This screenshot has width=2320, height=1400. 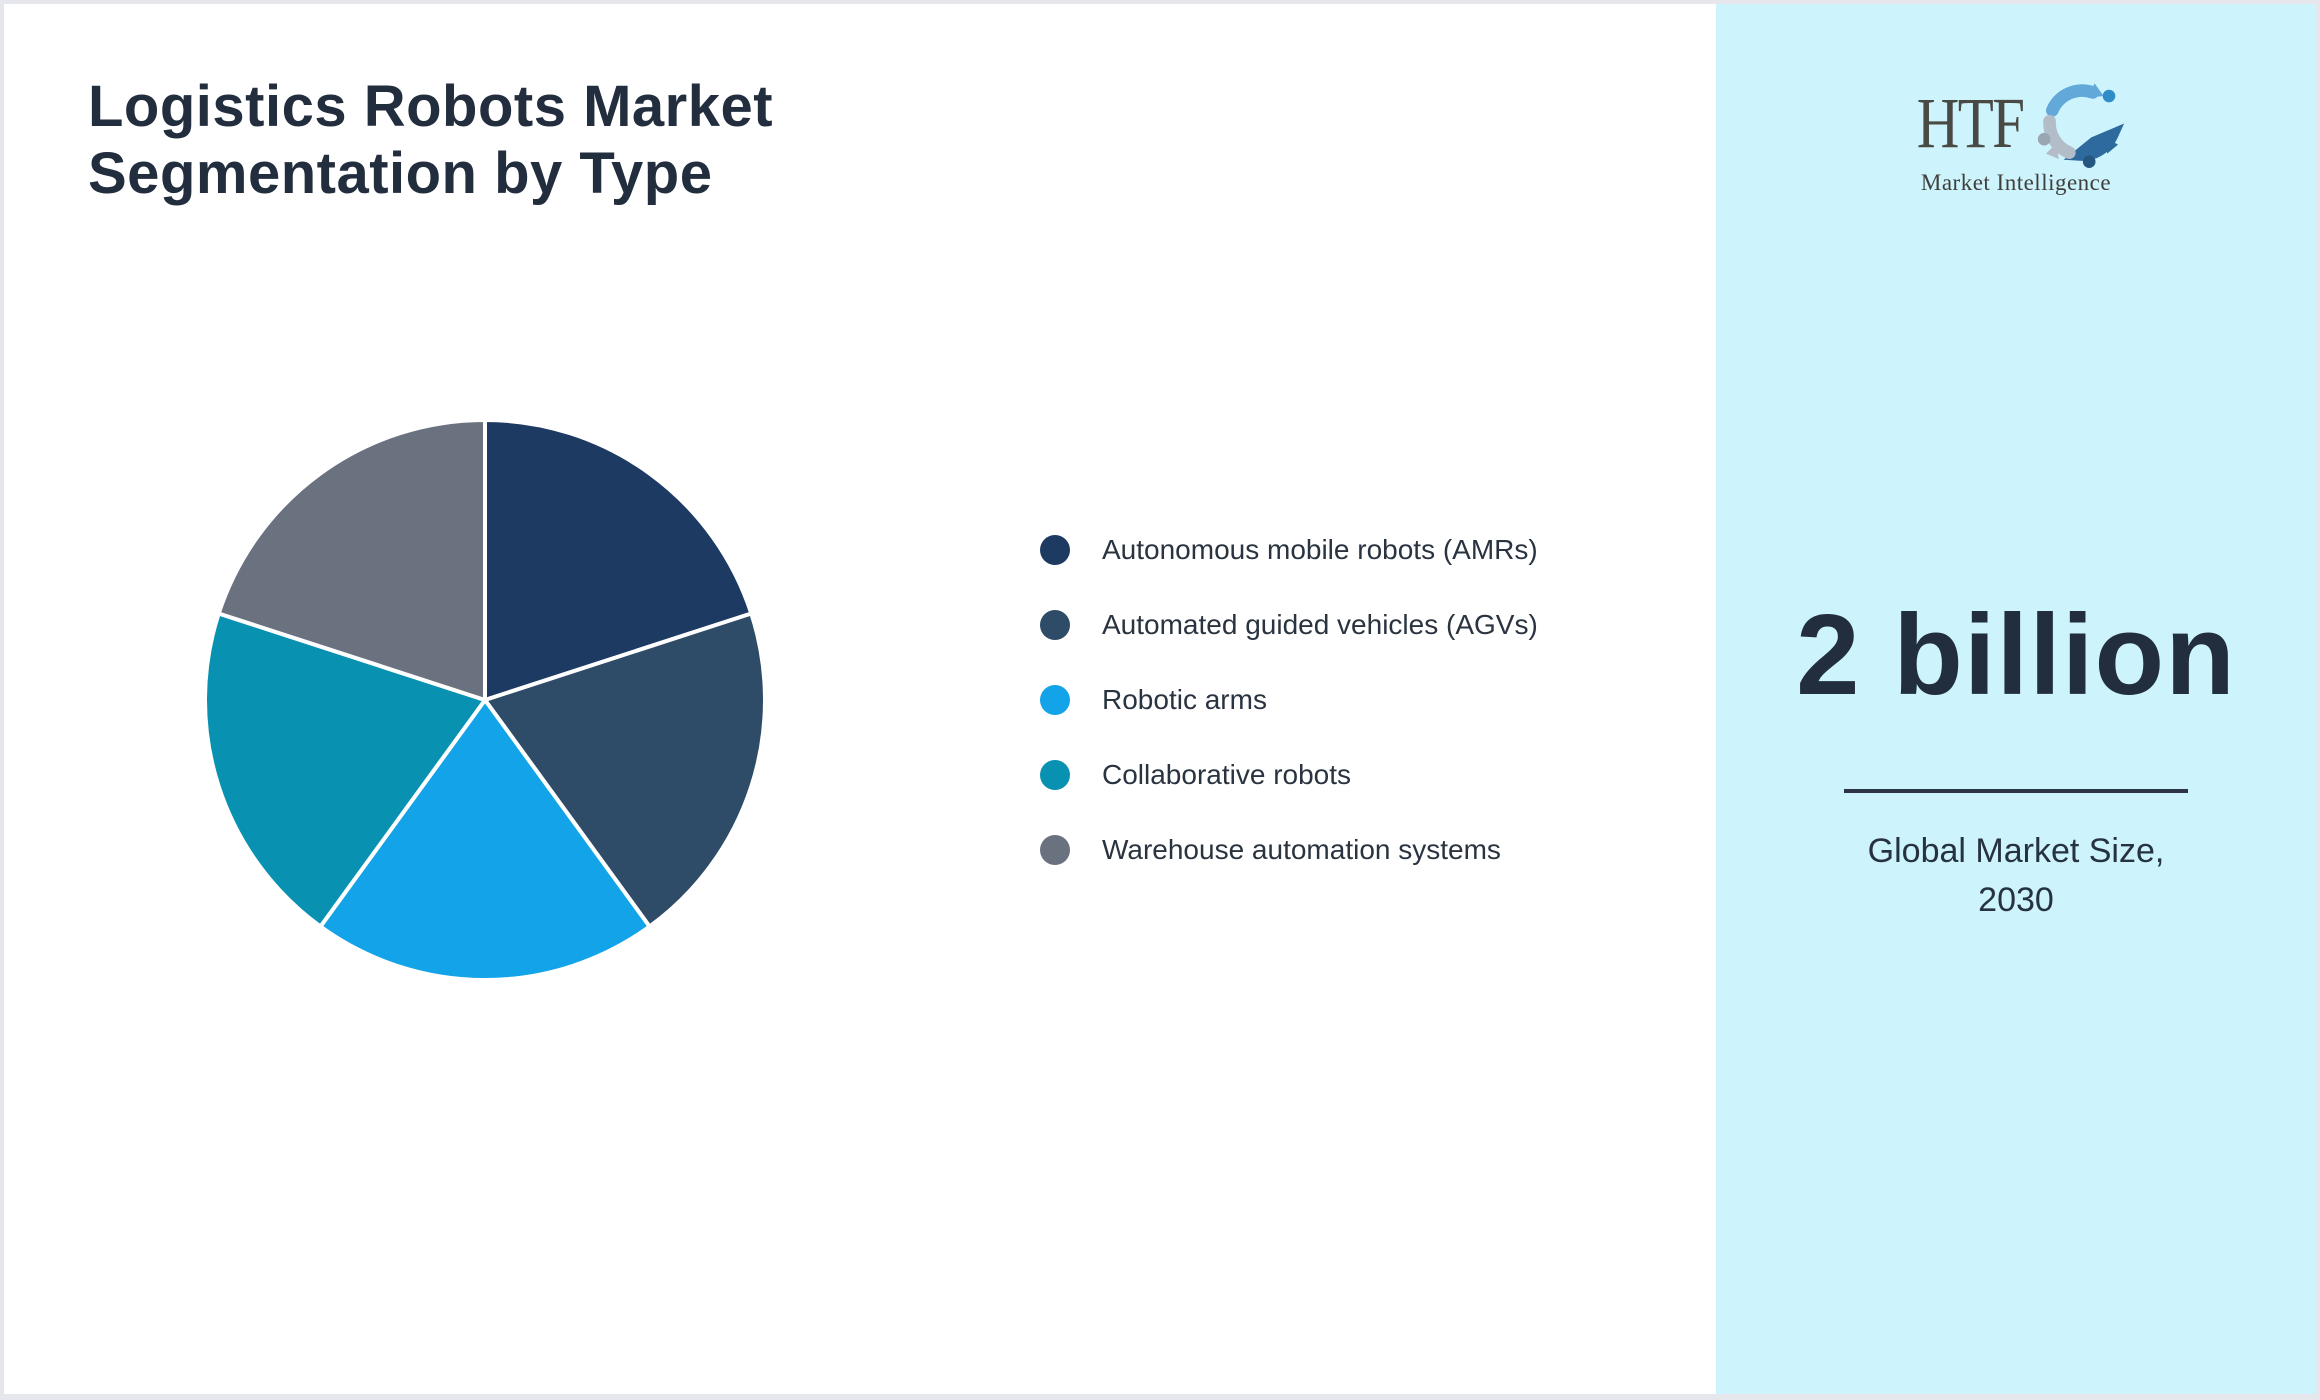 I want to click on legend-label: Autonomous mobile robots (AMRs), so click(x=1320, y=549).